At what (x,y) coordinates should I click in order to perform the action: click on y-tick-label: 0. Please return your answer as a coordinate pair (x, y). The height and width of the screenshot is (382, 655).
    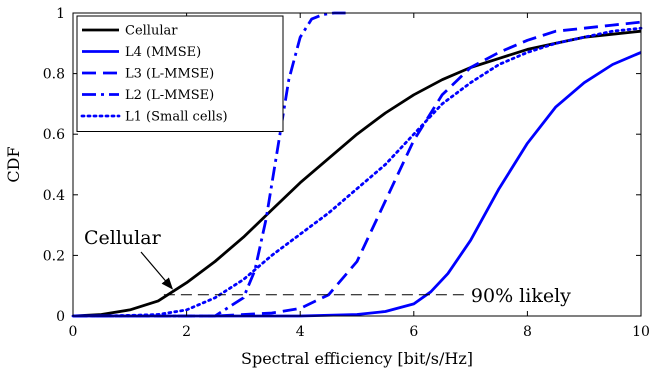
    Looking at the image, I should click on (60, 317).